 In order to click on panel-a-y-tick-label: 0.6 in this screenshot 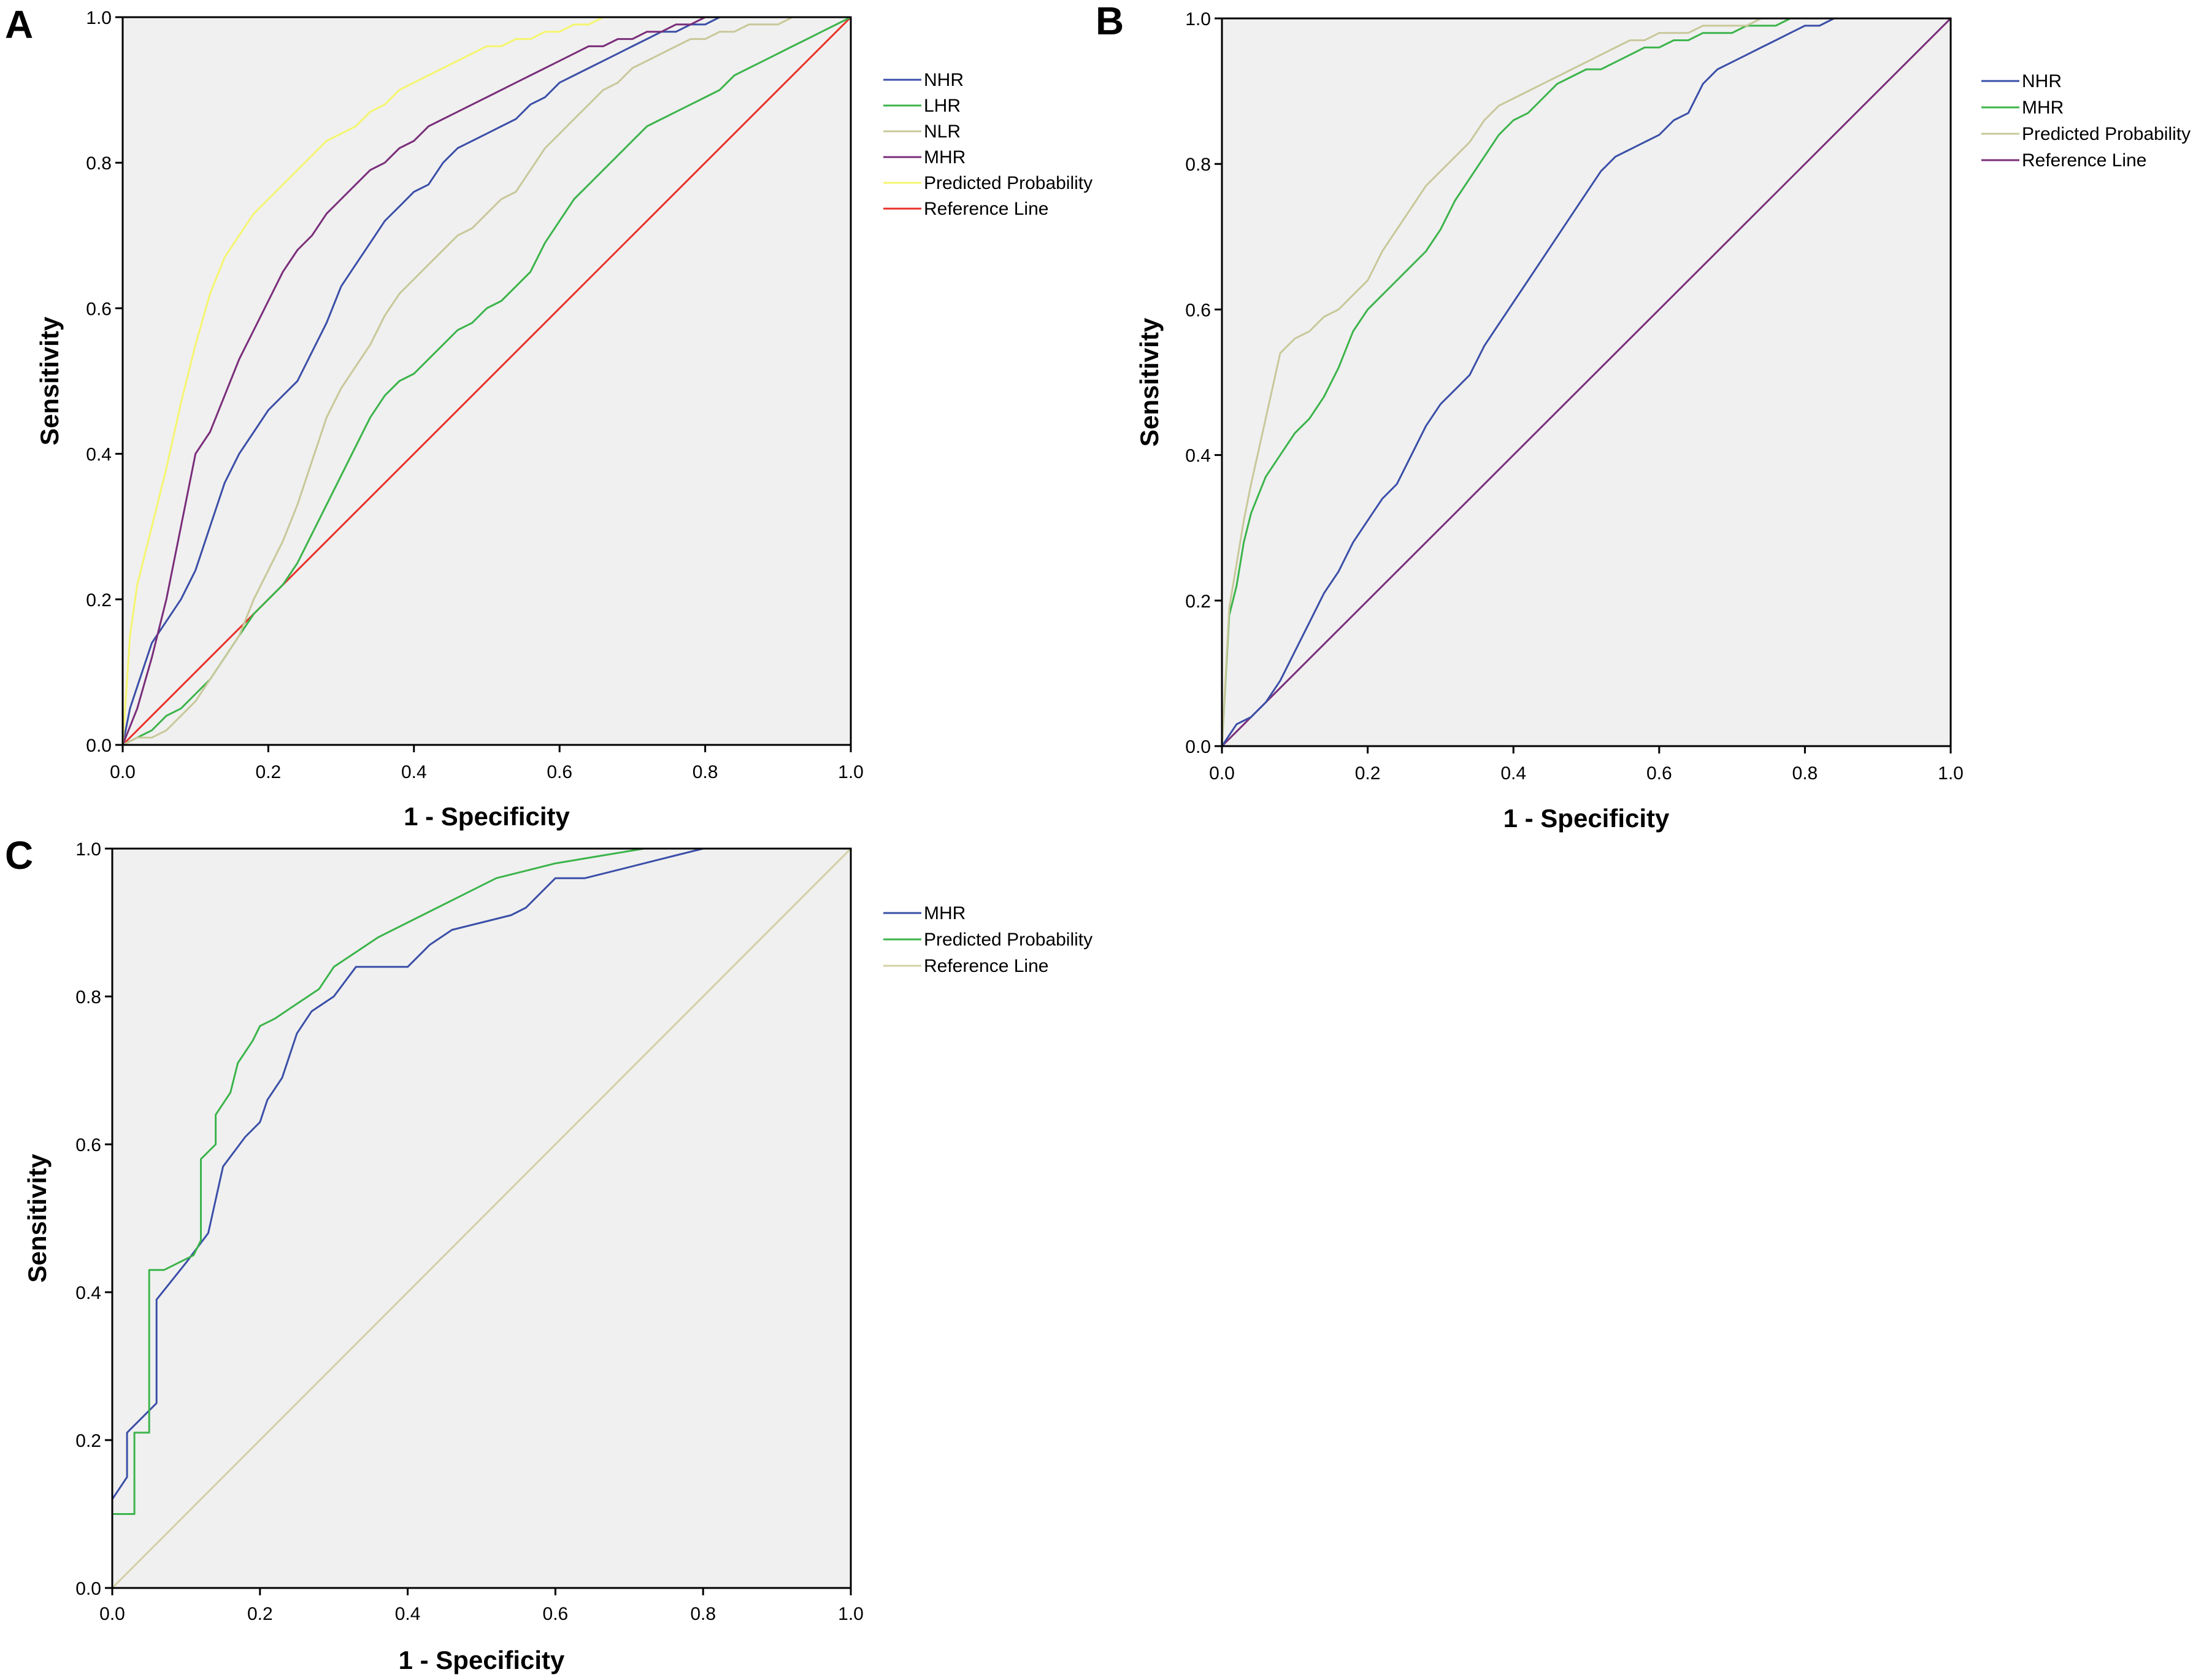, I will do `click(99, 309)`.